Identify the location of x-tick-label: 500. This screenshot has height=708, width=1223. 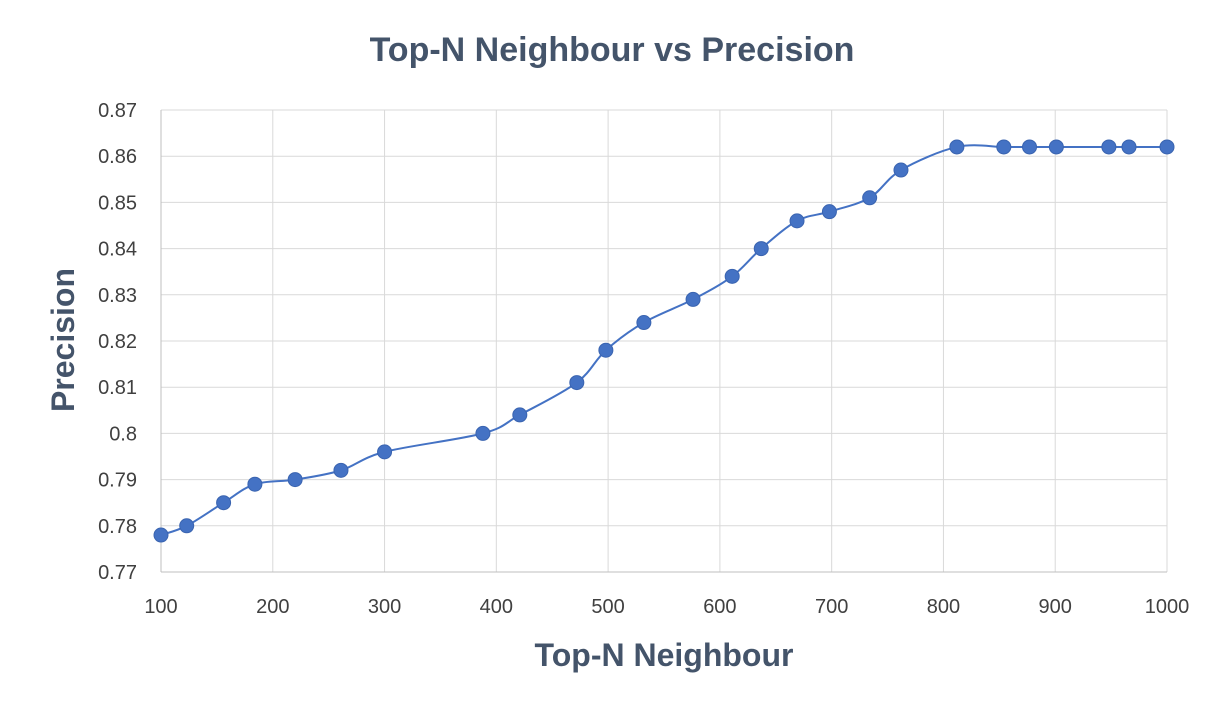
(607, 607).